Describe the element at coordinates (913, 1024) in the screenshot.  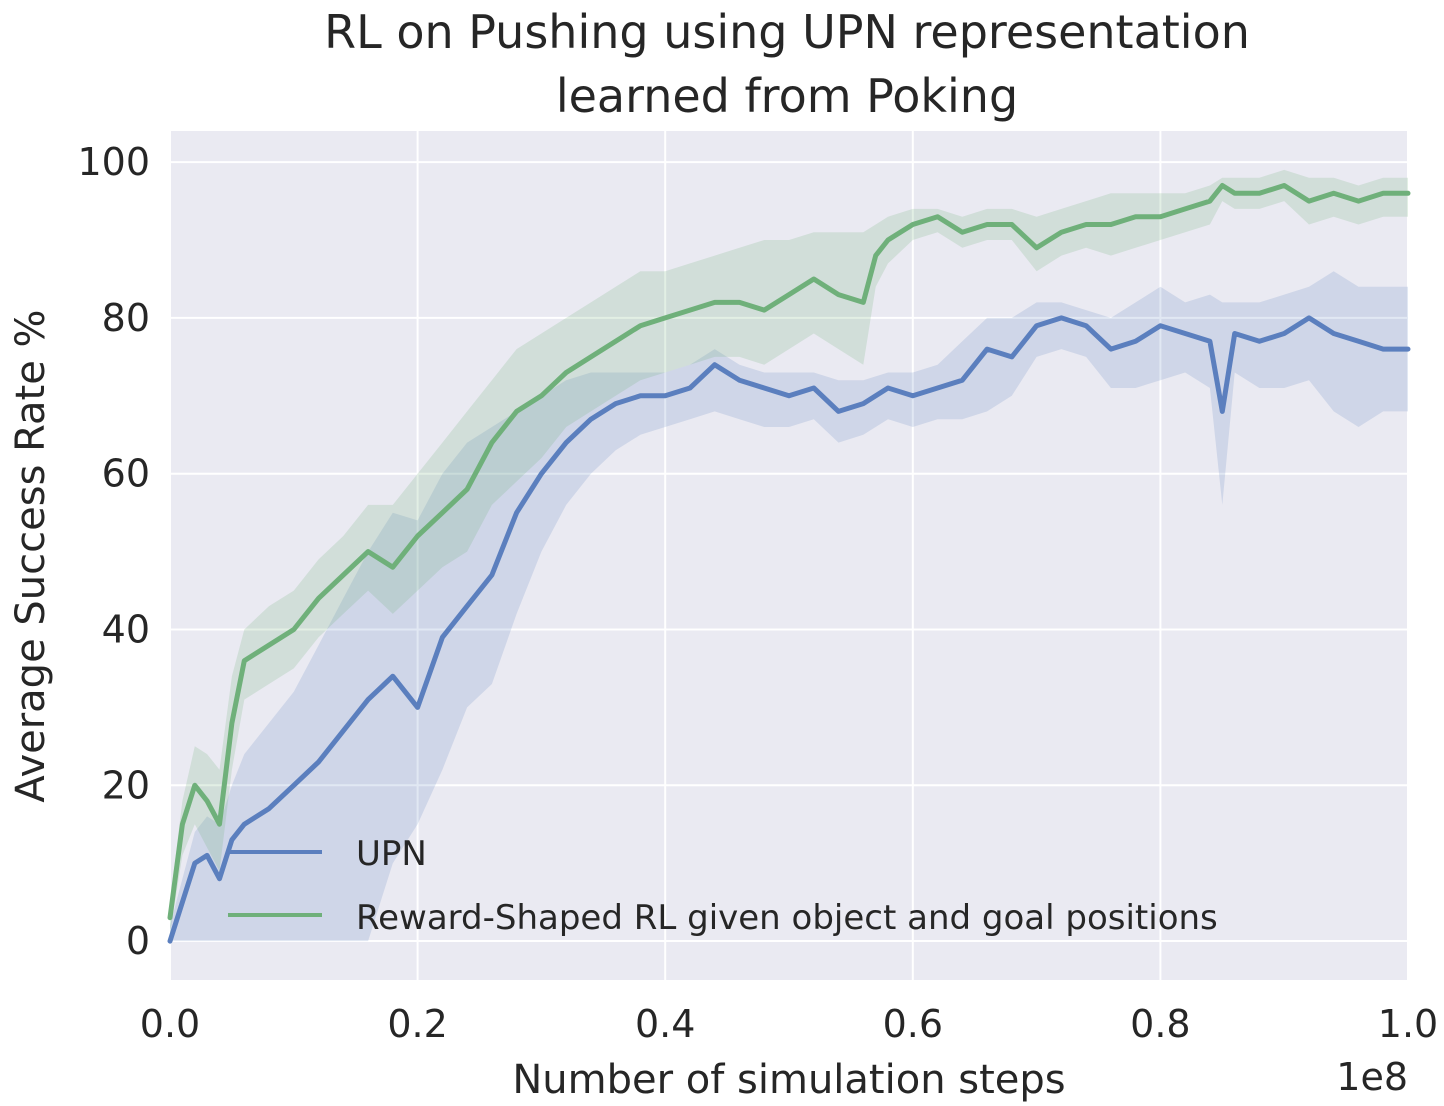
I see `x-tick-label: 0.6` at that location.